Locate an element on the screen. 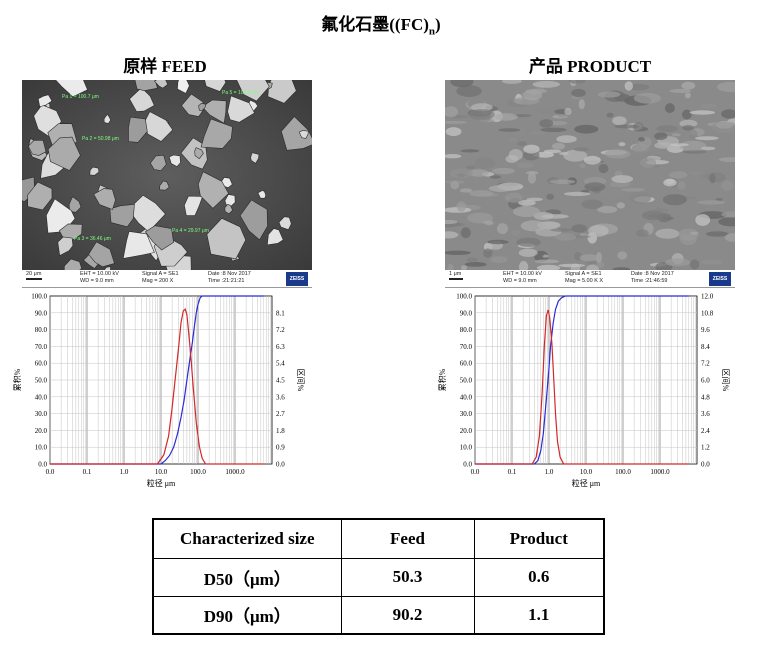 The width and height of the screenshot is (762, 650). feed-signal: Signal A = SE1 is located at coordinates (160, 274).